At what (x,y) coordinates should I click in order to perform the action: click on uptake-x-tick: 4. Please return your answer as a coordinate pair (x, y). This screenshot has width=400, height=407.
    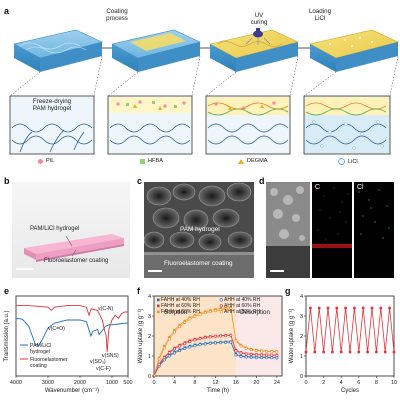
    Looking at the image, I should click on (174, 383).